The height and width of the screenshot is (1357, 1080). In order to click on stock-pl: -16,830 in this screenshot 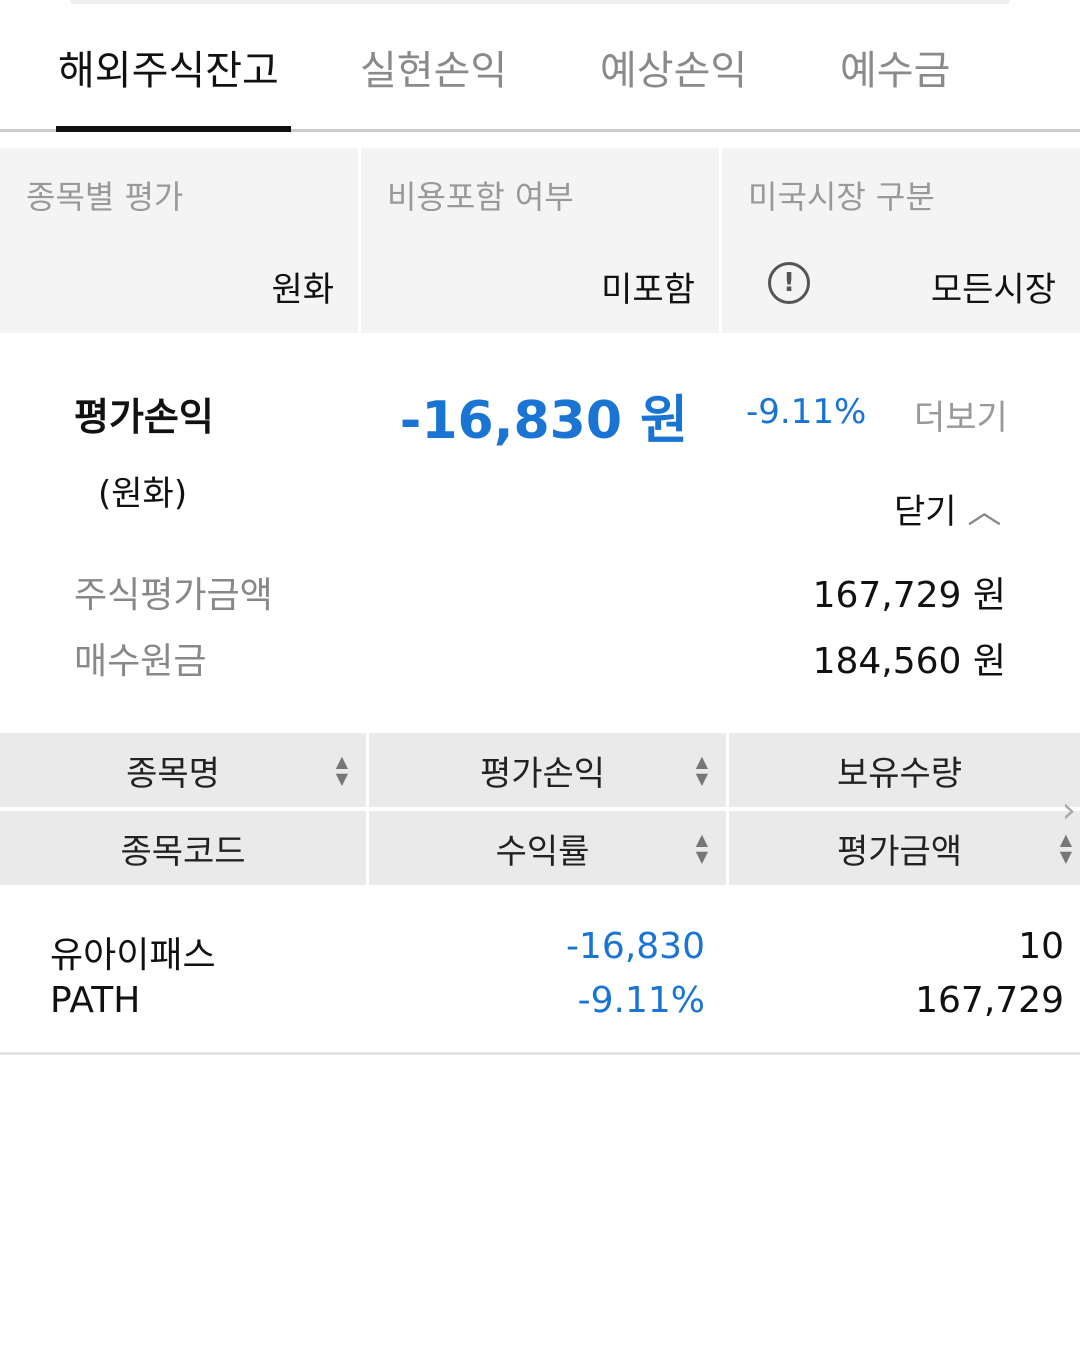, I will do `click(635, 946)`.